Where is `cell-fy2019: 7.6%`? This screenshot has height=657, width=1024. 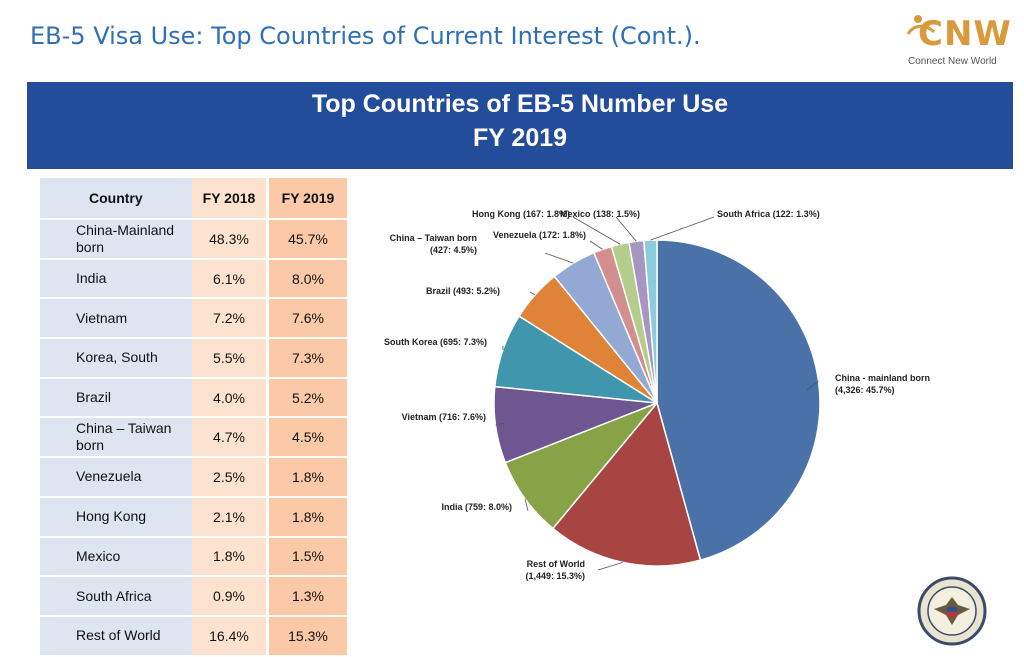 cell-fy2019: 7.6% is located at coordinates (306, 319).